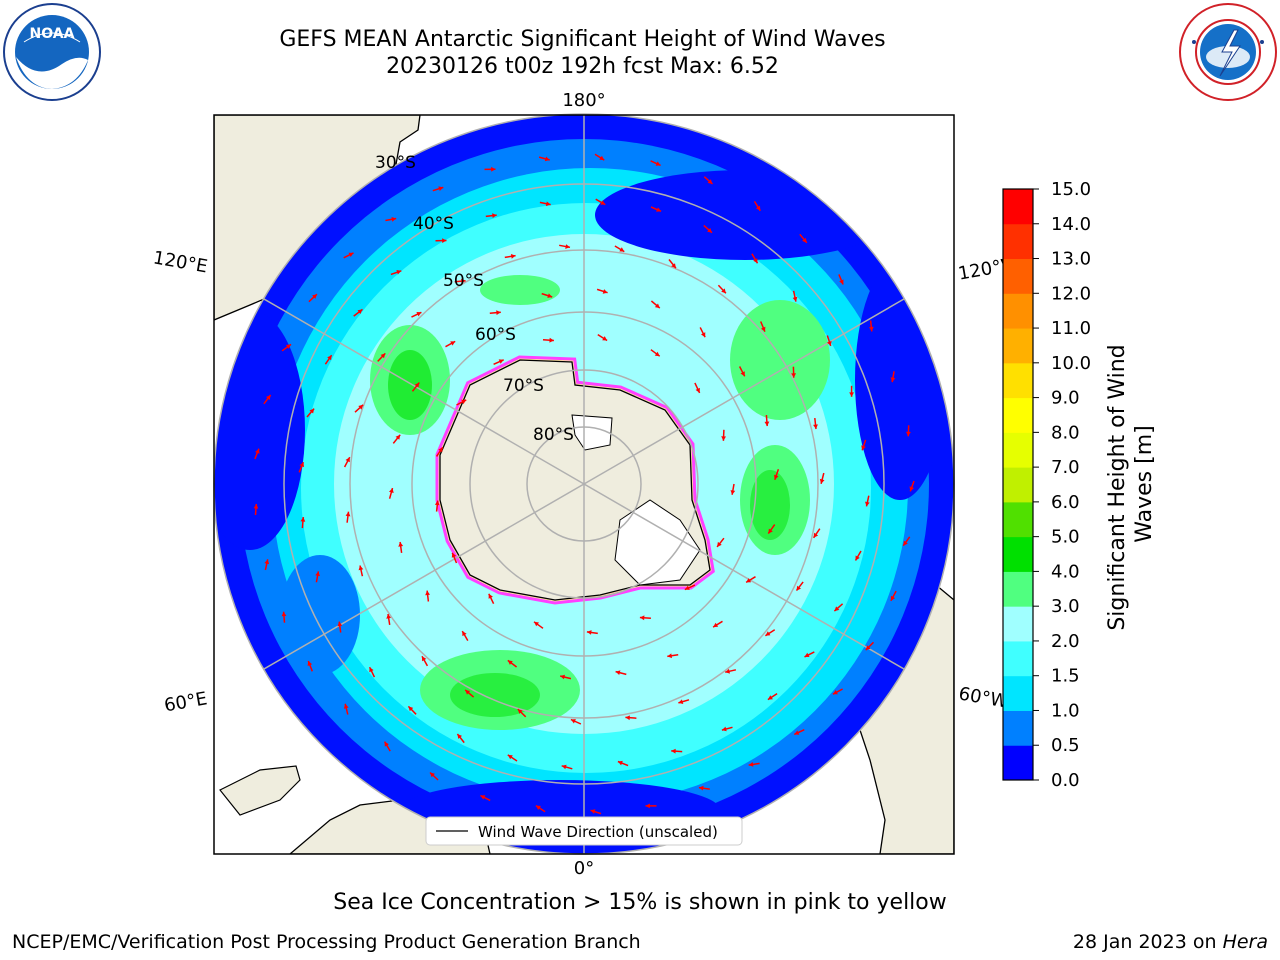 The image size is (1280, 960). Describe the element at coordinates (1071, 259) in the screenshot. I see `colorbar-tick-label: 13.0` at that location.